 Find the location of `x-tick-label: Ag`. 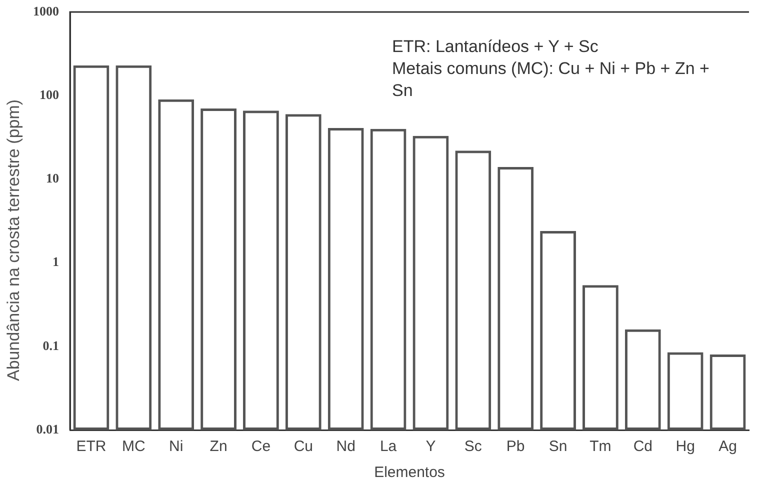

x-tick-label: Ag is located at coordinates (727, 447).